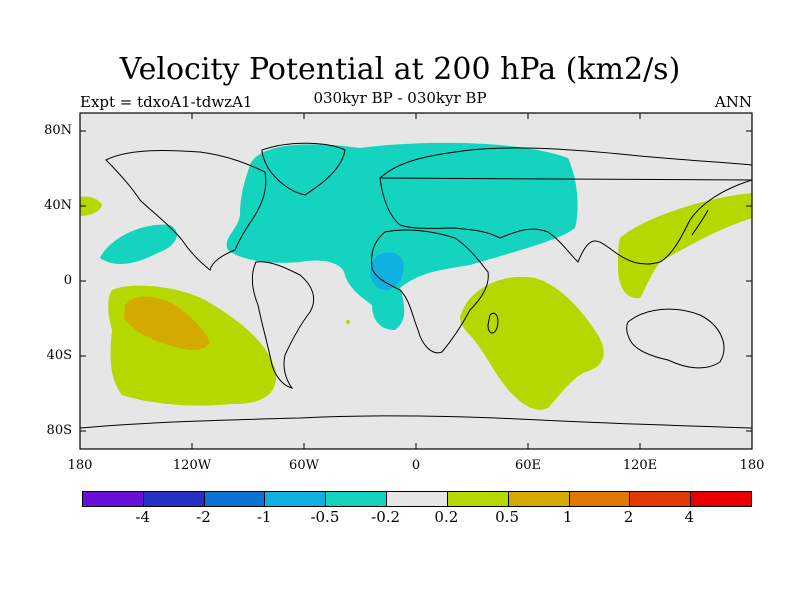  What do you see at coordinates (203, 517) in the screenshot?
I see `colorbar-label: -2` at bounding box center [203, 517].